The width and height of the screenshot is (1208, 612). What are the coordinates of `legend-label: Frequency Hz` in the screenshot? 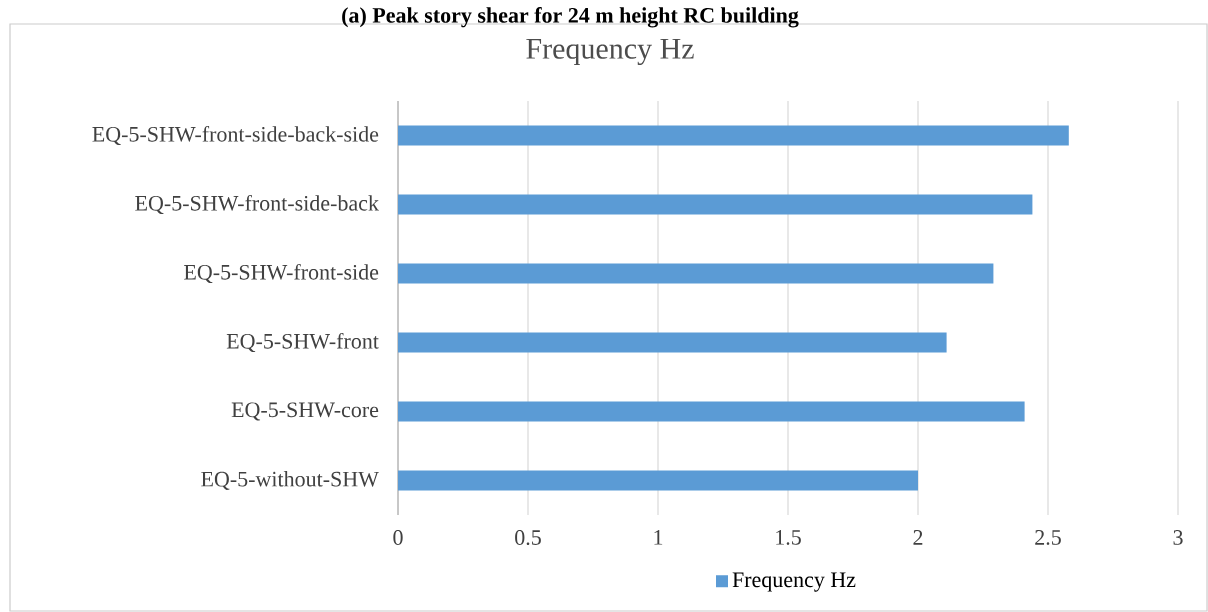 It's located at (794, 582).